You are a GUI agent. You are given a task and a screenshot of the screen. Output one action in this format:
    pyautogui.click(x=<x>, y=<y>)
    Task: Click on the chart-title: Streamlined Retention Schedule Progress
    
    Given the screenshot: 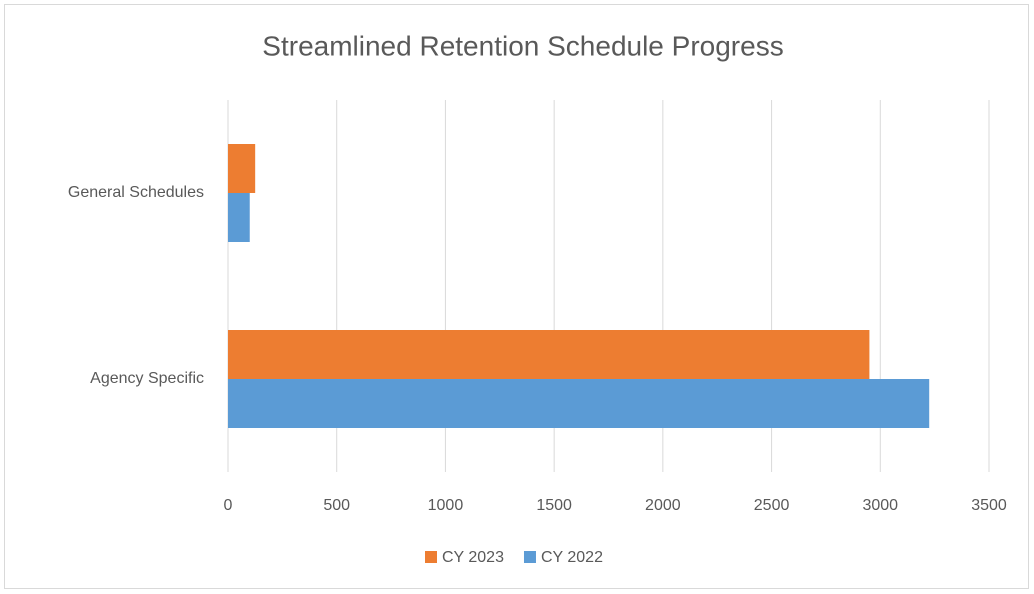 What is the action you would take?
    pyautogui.click(x=522, y=45)
    